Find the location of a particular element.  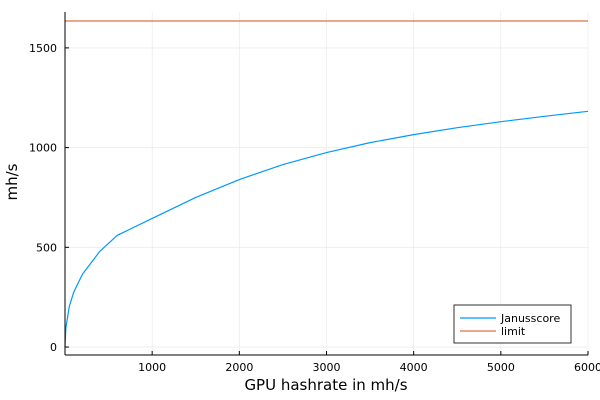

legend: Janusscore limit is located at coordinates (512, 324).